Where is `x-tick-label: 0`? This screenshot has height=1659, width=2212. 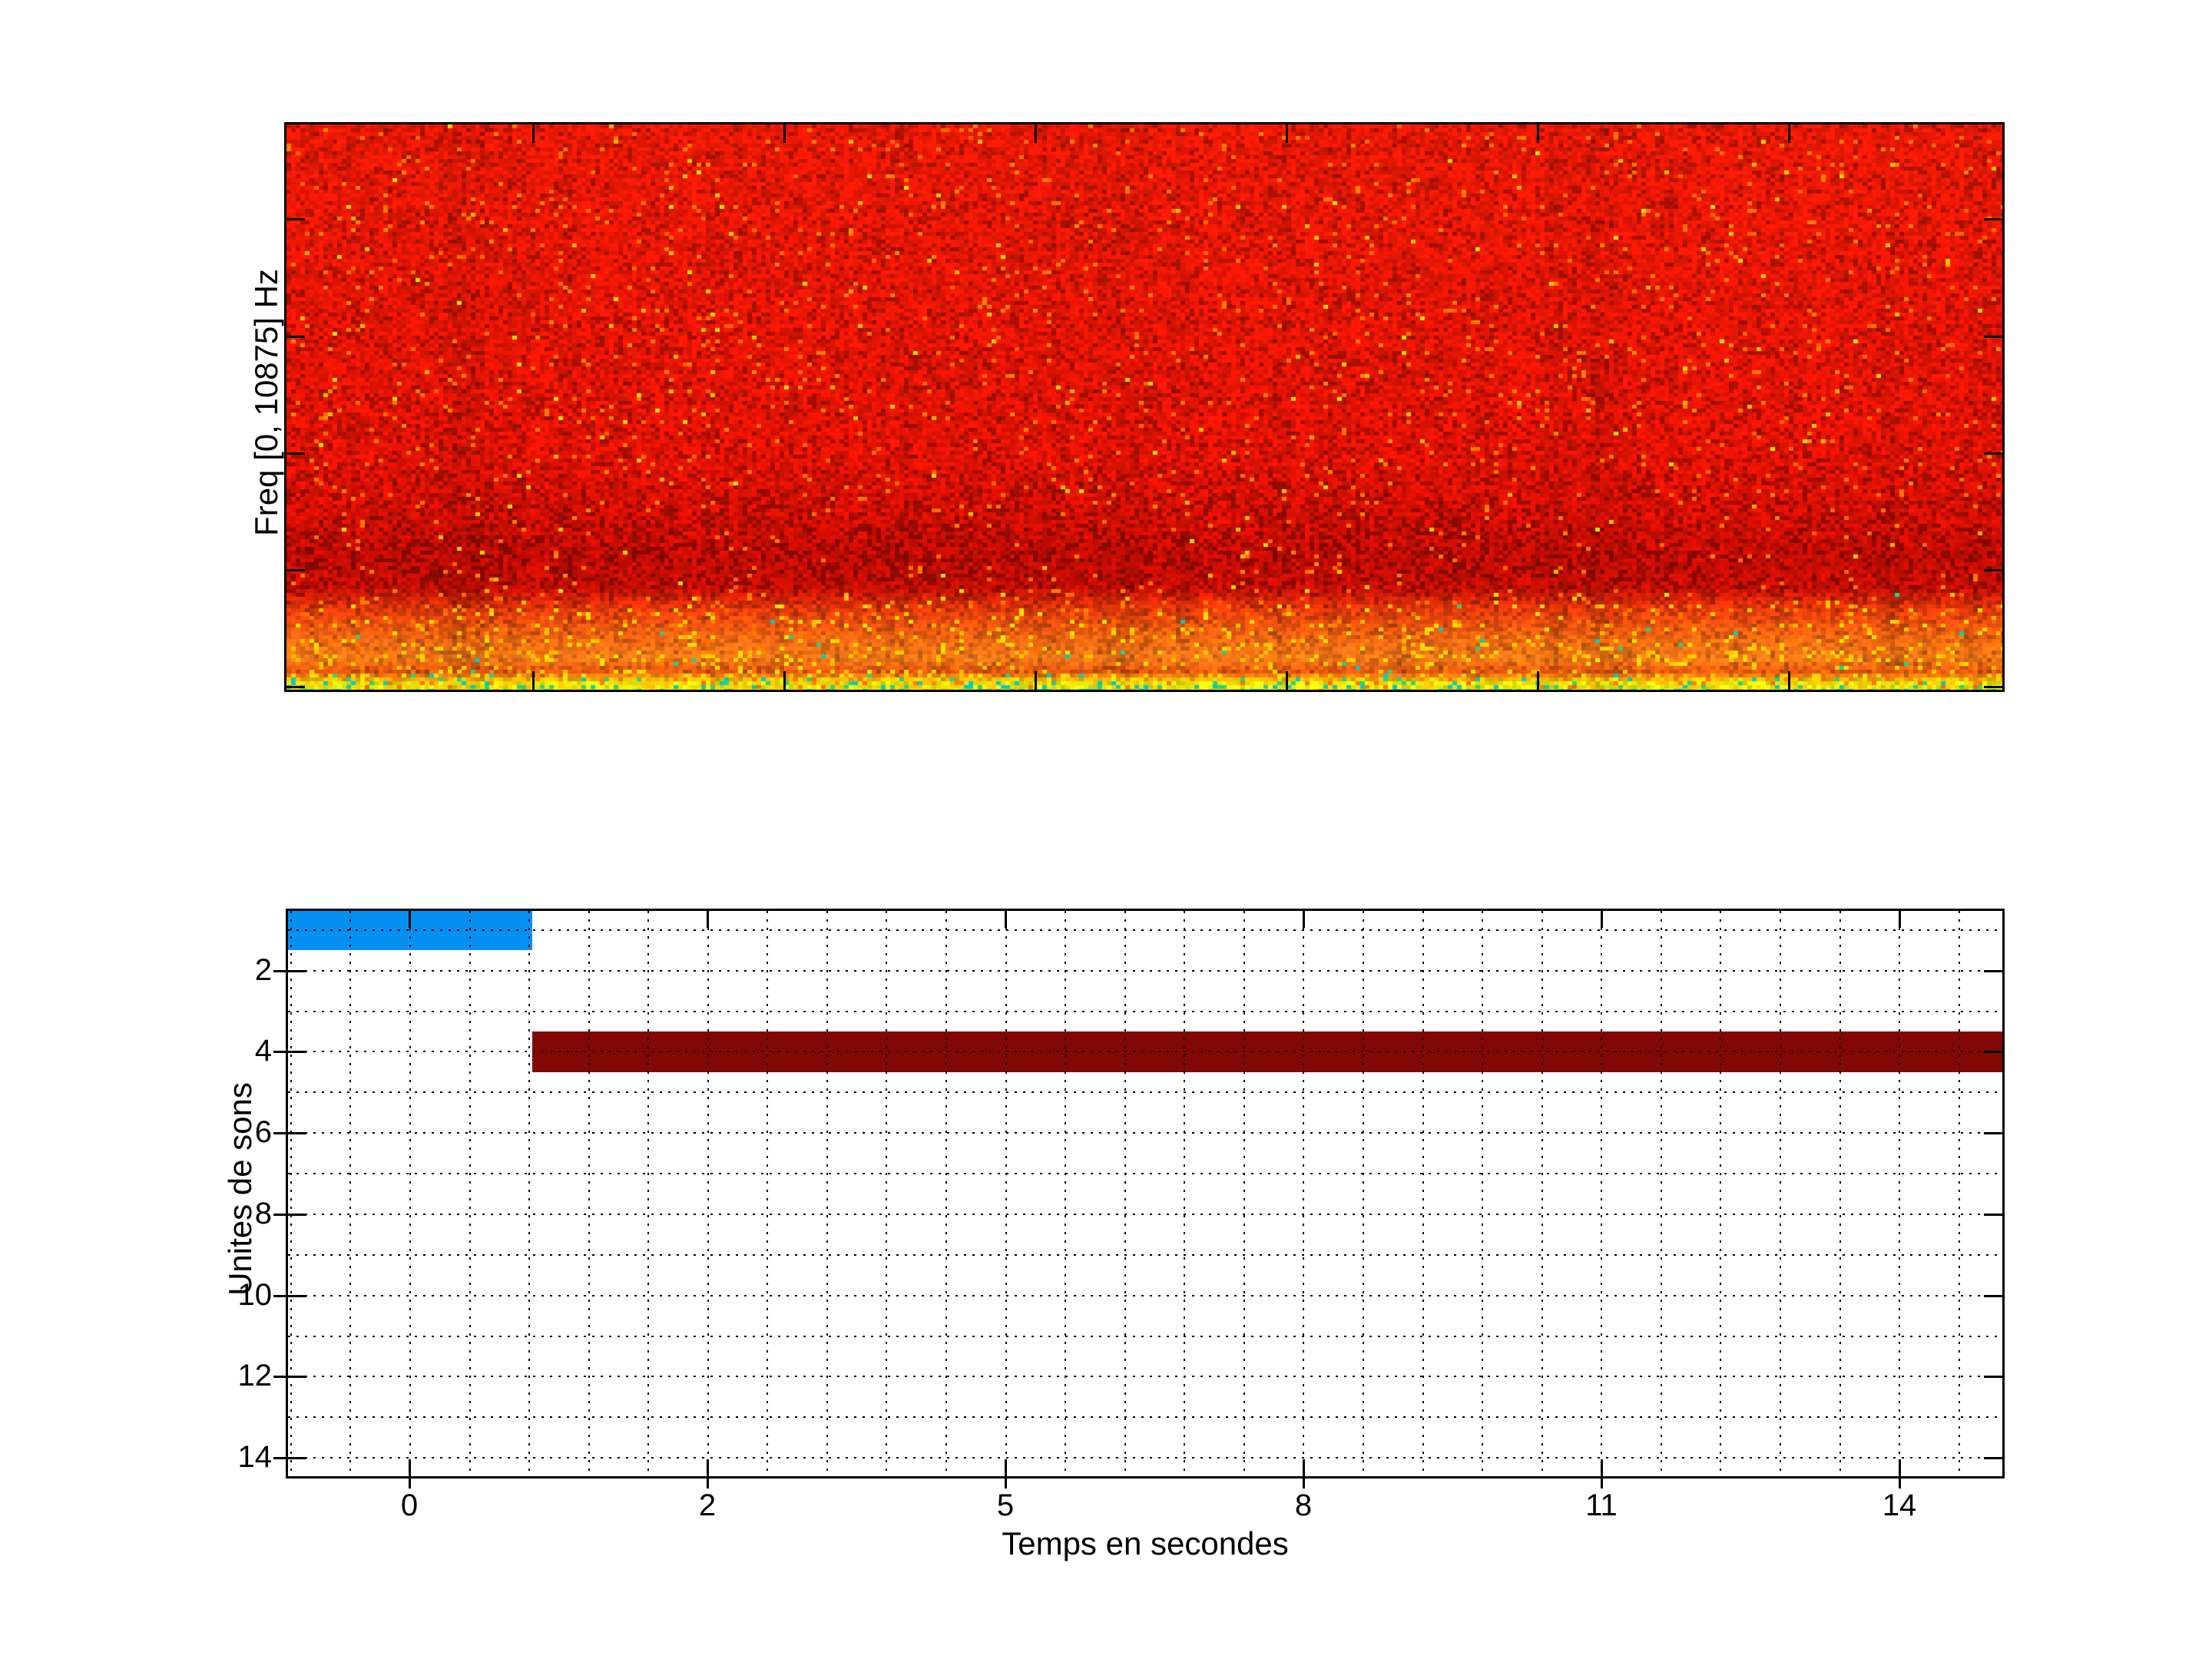
x-tick-label: 0 is located at coordinates (410, 1505).